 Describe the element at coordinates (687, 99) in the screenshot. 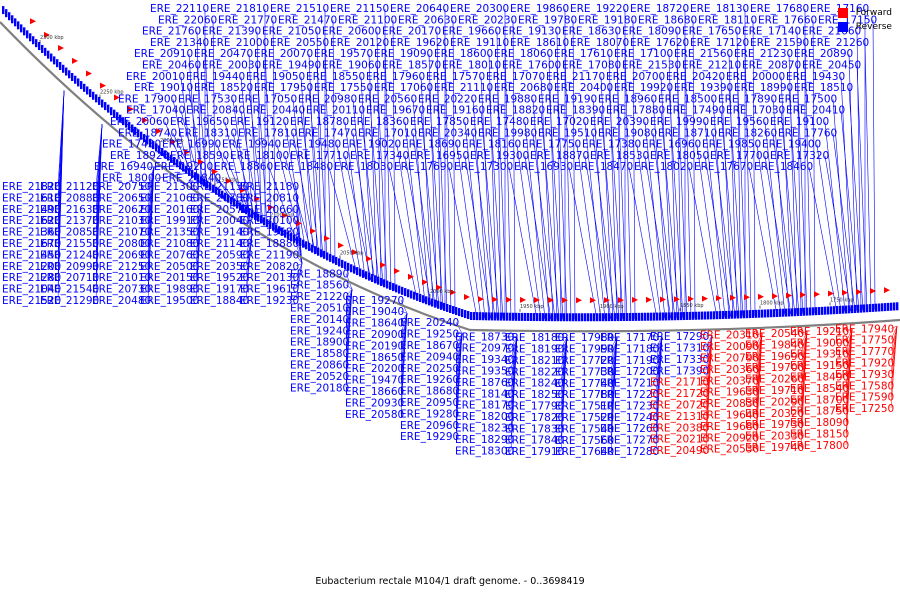

I see `reverse-gene-label: ERE_18500` at that location.